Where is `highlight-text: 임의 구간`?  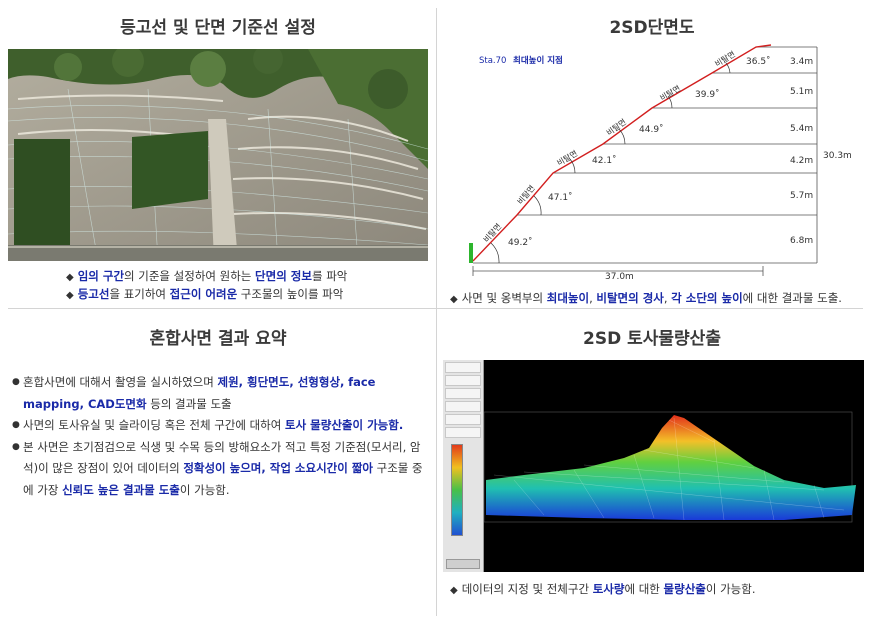 highlight-text: 임의 구간 is located at coordinates (101, 276).